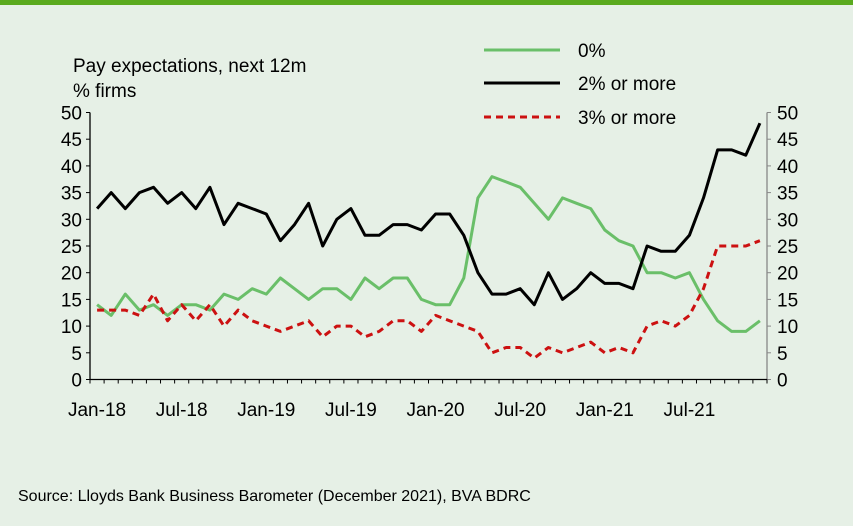 Image resolution: width=853 pixels, height=526 pixels. What do you see at coordinates (782, 354) in the screenshot?
I see `y-tick-label-right: 5` at bounding box center [782, 354].